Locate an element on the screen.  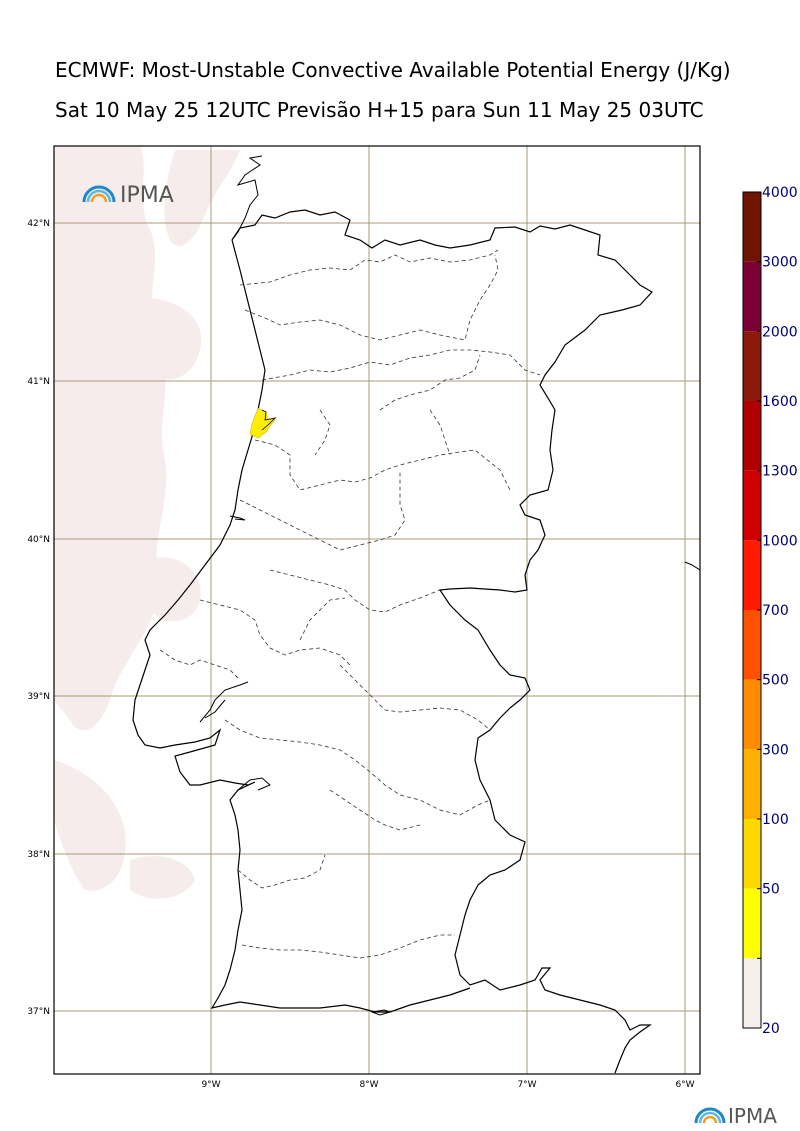
ipma-logo: IPMA is located at coordinates (128, 195).